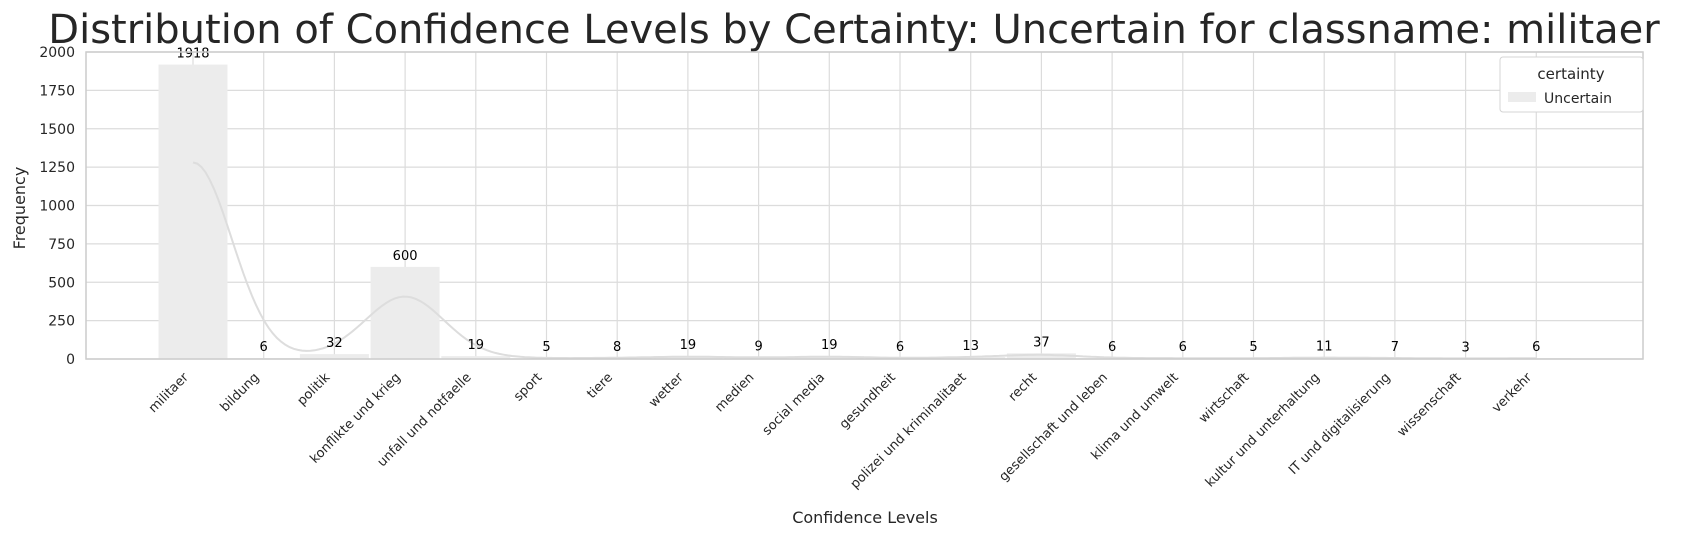  I want to click on y-tick-label: 1750, so click(57, 91).